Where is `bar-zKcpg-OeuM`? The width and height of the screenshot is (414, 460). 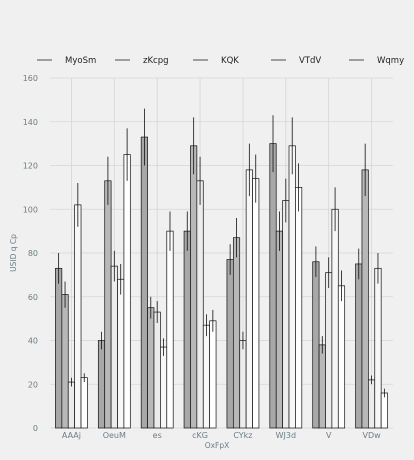 bar-zKcpg-OeuM is located at coordinates (108, 304).